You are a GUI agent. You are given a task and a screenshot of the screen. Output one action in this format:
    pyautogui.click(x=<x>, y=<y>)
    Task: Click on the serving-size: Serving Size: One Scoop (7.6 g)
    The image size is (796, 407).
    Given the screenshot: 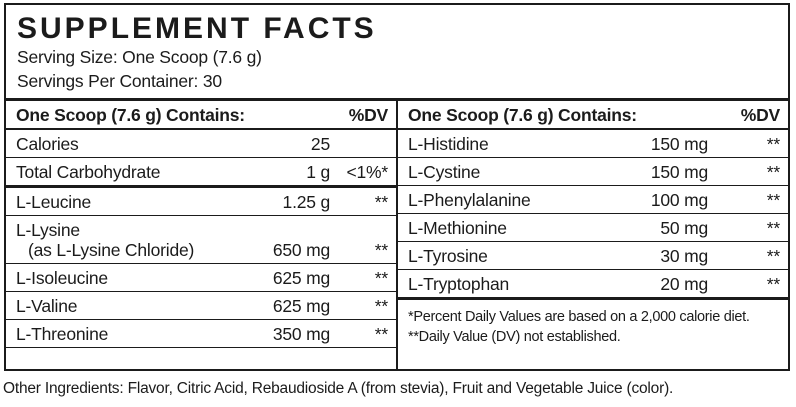 What is the action you would take?
    pyautogui.click(x=139, y=57)
    